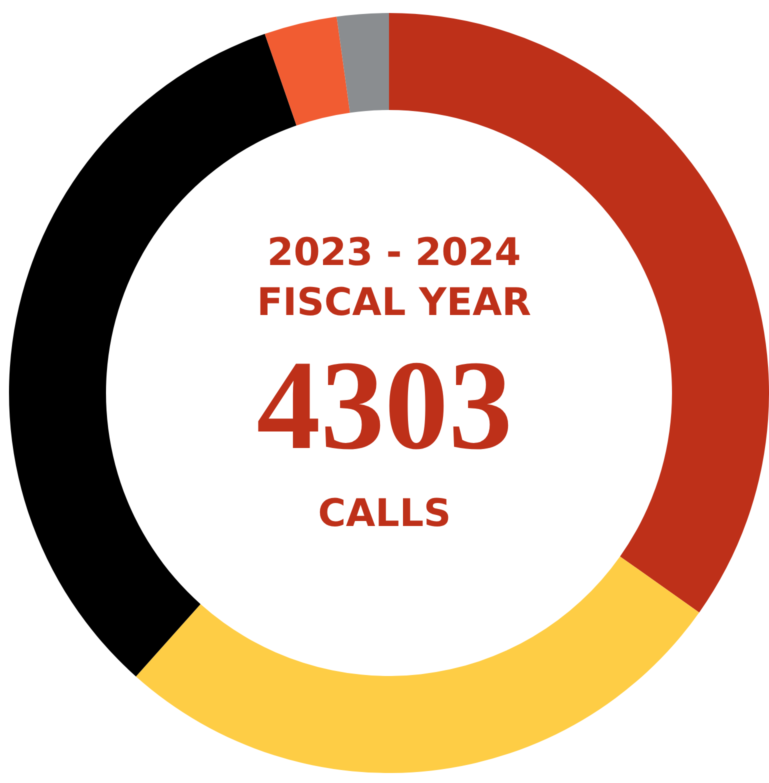 This screenshot has height=783, width=769. What do you see at coordinates (384, 405) in the screenshot?
I see `text: 4303` at bounding box center [384, 405].